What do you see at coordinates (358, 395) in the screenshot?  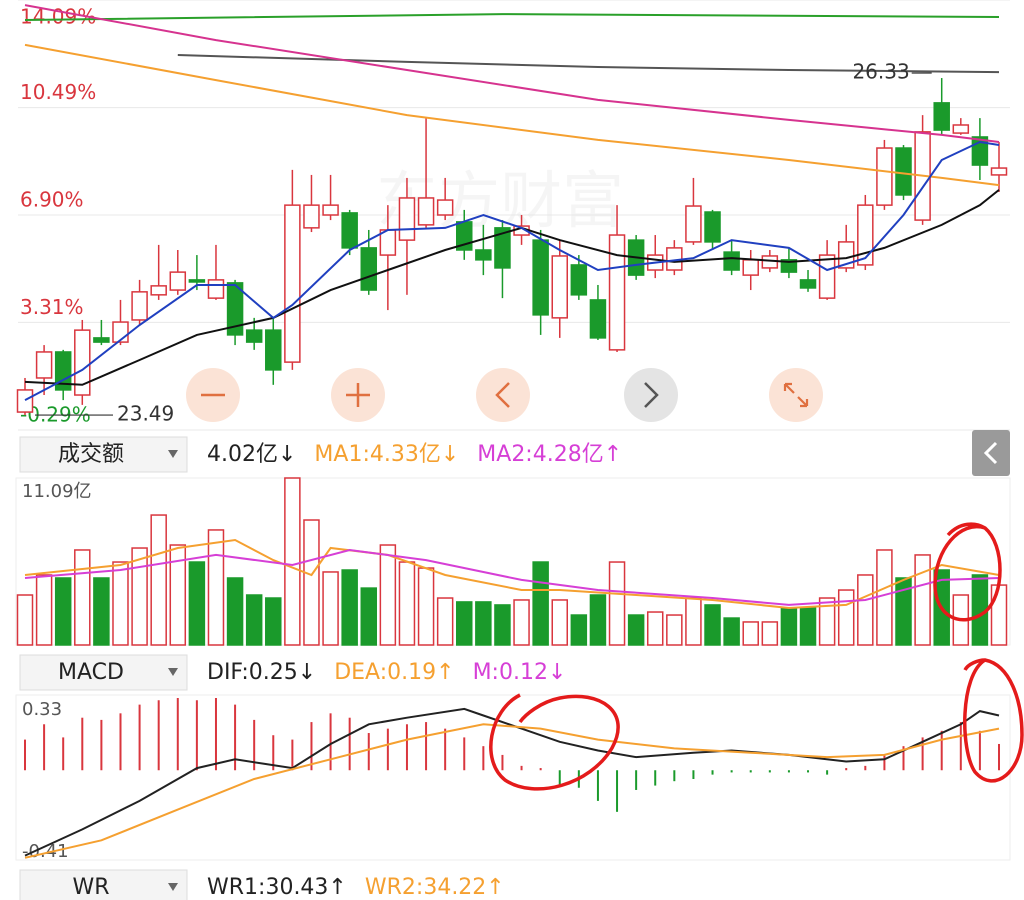 I see `zoom-in-button` at bounding box center [358, 395].